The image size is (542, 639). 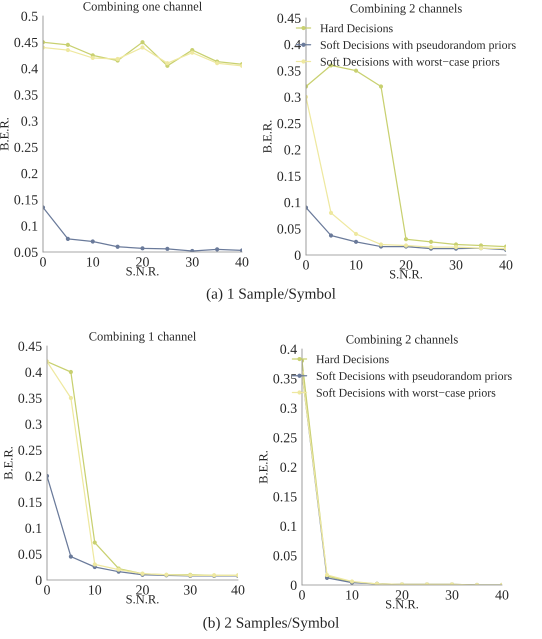 What do you see at coordinates (142, 8) in the screenshot?
I see `chart-title: Combining one channel` at bounding box center [142, 8].